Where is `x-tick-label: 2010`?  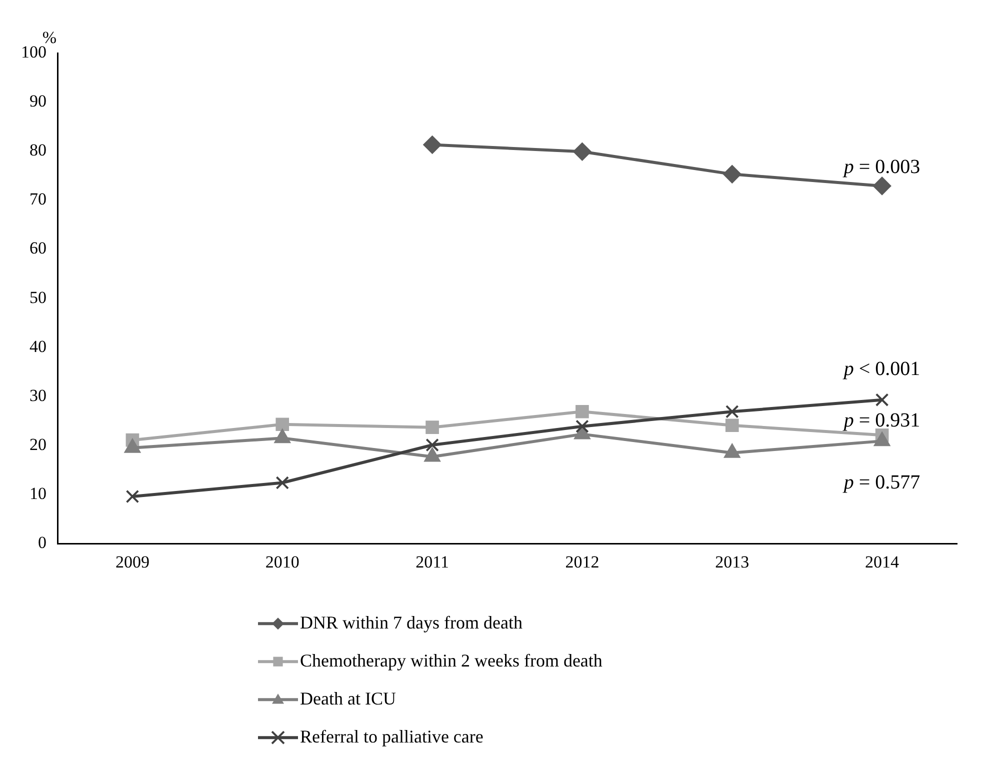 x-tick-label: 2010 is located at coordinates (282, 562).